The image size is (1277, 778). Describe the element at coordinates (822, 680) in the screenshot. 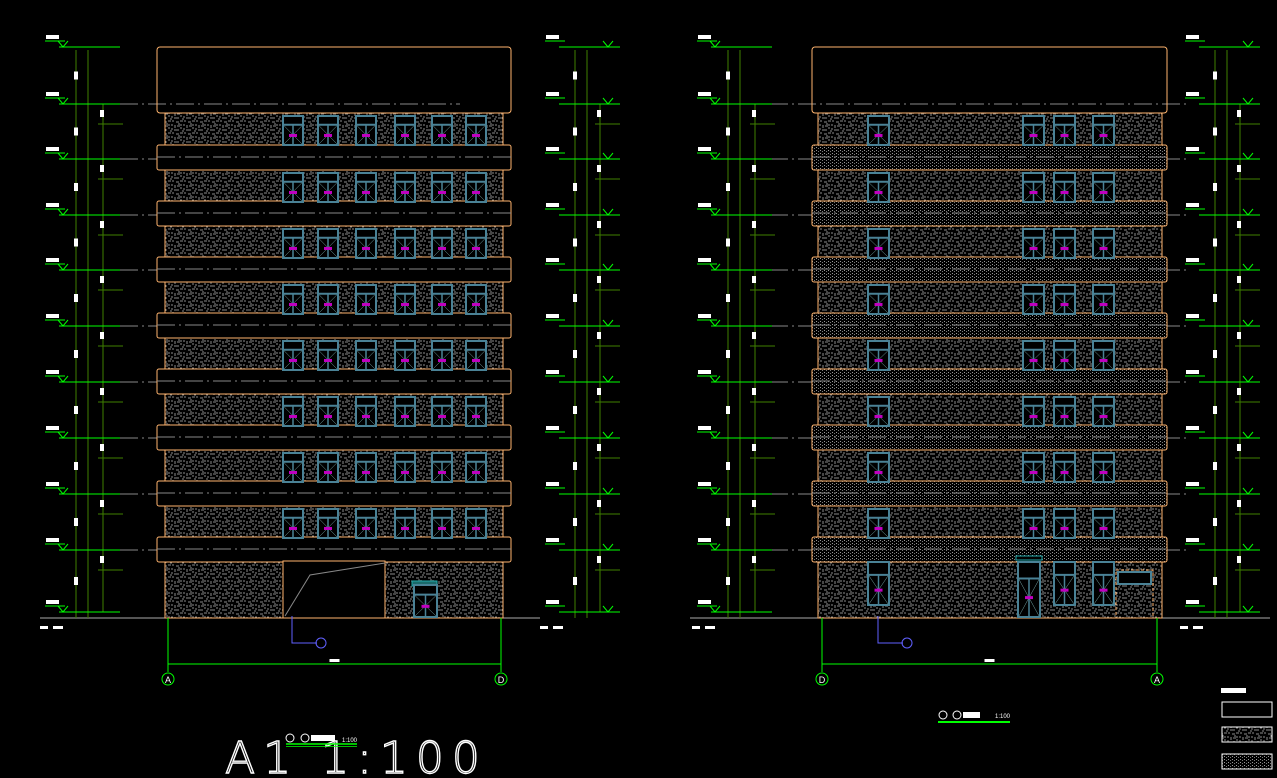

I see `grid-label-right-d: D` at that location.